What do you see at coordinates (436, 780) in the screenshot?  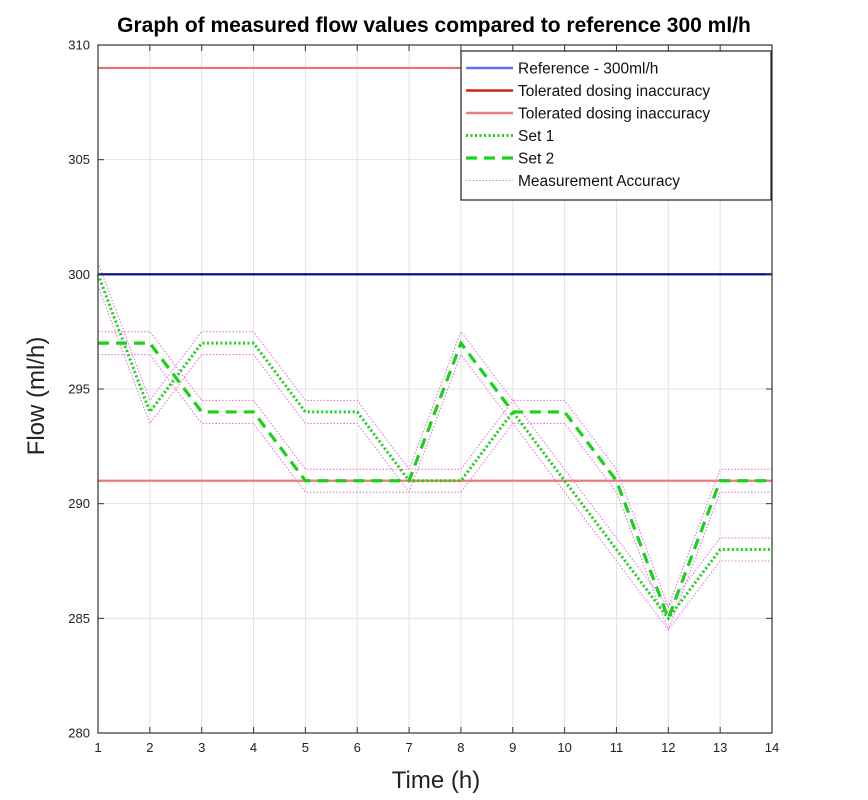 I see `x-axis-label: Time (h)` at bounding box center [436, 780].